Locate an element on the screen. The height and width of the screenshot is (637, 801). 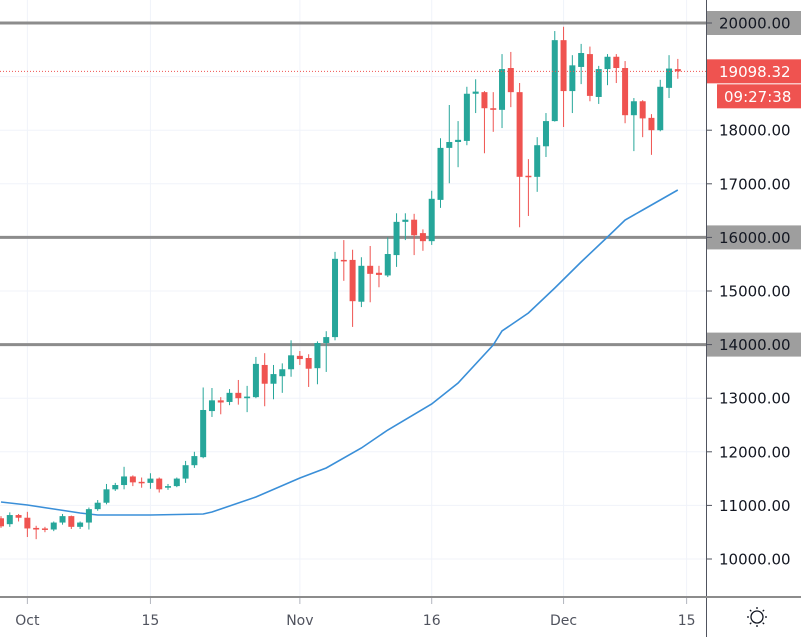
price-label: 12000.00 is located at coordinates (755, 452).